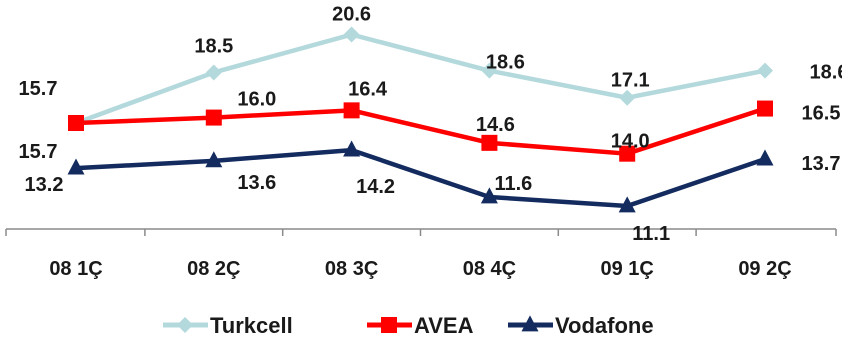 This screenshot has width=842, height=347. Describe the element at coordinates (444, 325) in the screenshot. I see `legend-label-avea: AVEA` at that location.